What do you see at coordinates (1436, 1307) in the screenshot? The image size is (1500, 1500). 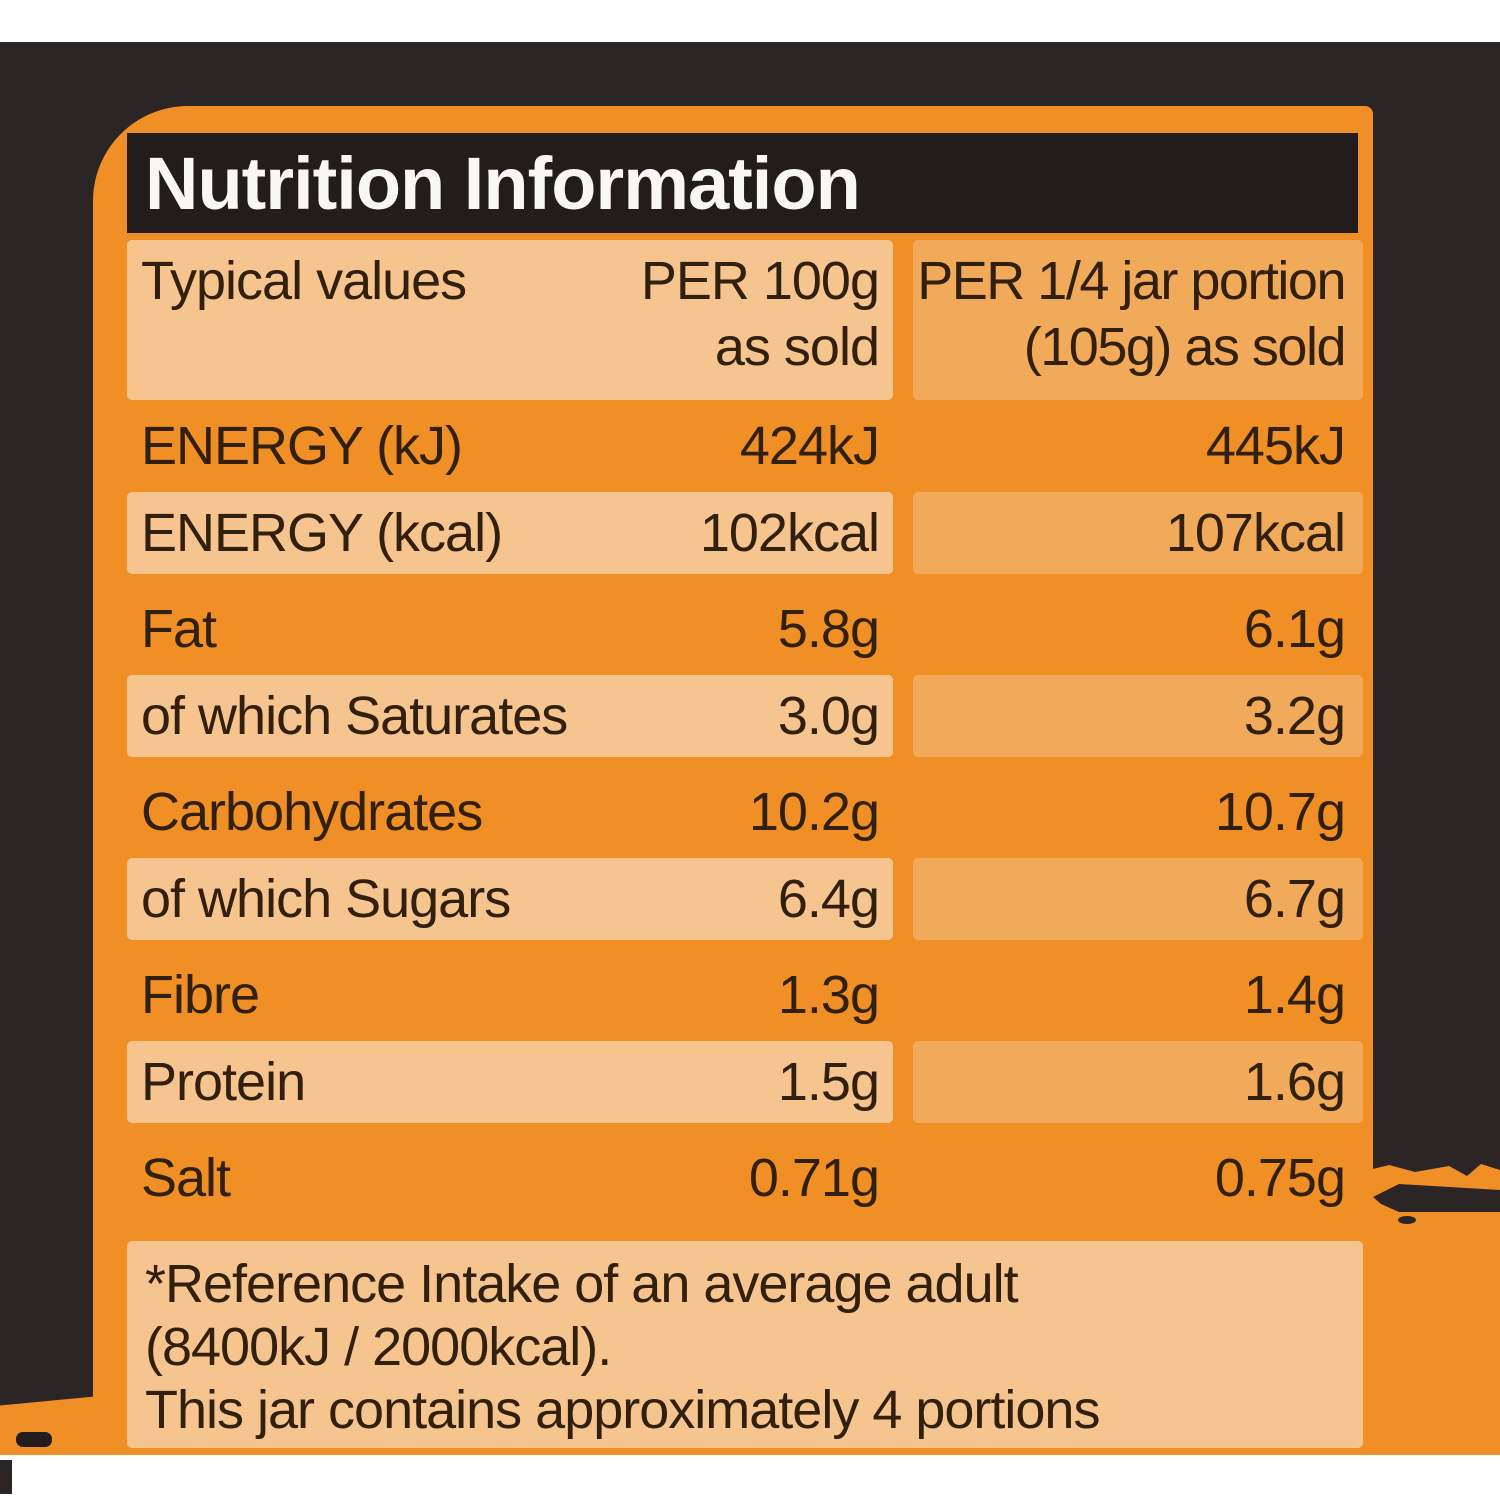 I see `photo-orange-bottom-right` at bounding box center [1436, 1307].